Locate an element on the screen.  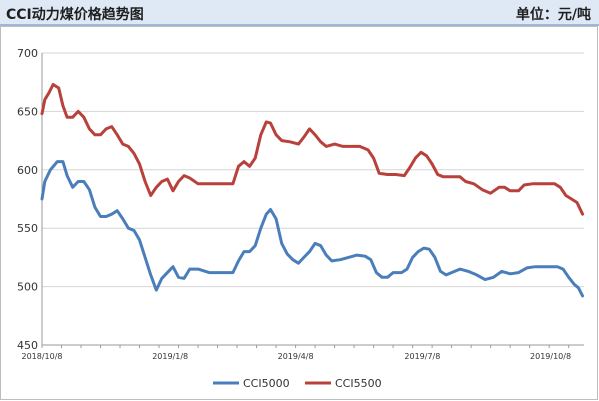
chart-title: CCI动力煤价格趋势图 is located at coordinates (75, 15).